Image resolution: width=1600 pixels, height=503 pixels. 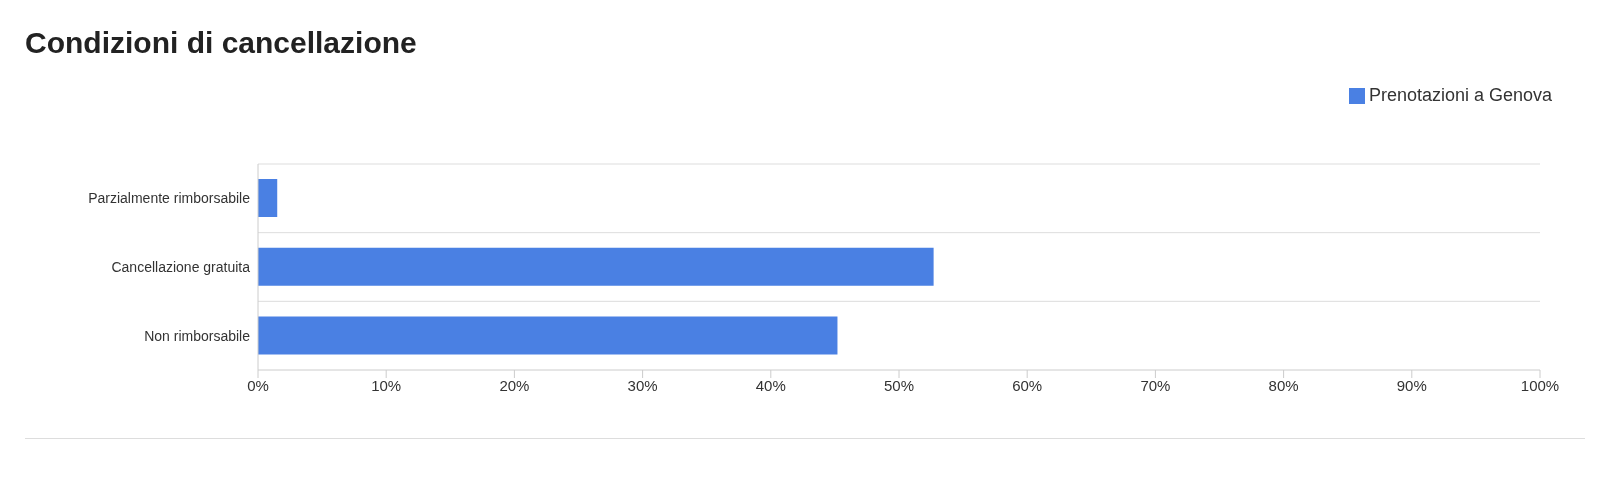 What do you see at coordinates (1460, 95) in the screenshot?
I see `legend-label: Prenotazioni a Genova` at bounding box center [1460, 95].